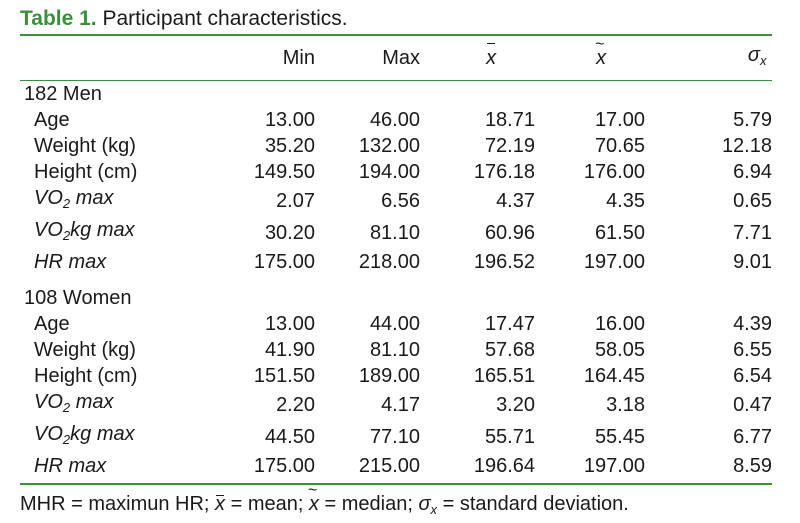 The height and width of the screenshot is (523, 800). I want to click on cell-mean: 72.19, so click(509, 146).